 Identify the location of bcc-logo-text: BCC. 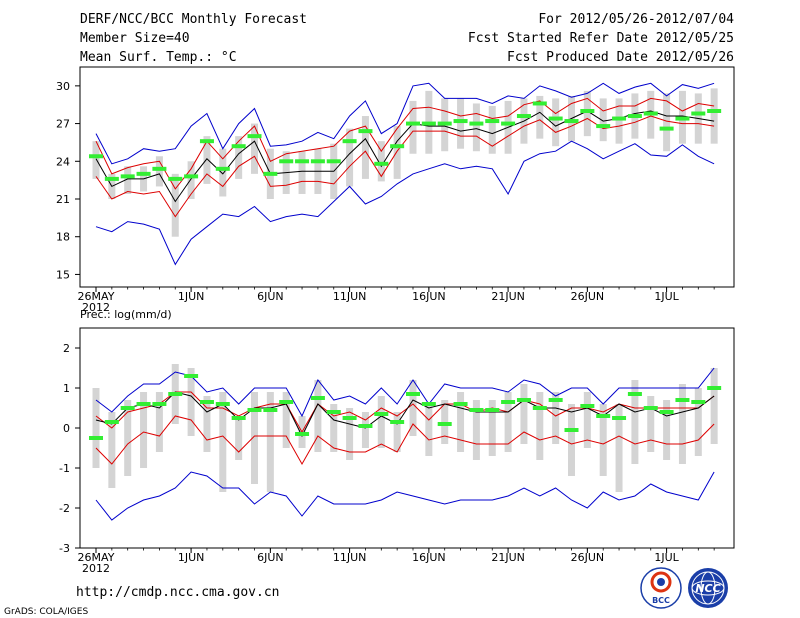
(661, 600).